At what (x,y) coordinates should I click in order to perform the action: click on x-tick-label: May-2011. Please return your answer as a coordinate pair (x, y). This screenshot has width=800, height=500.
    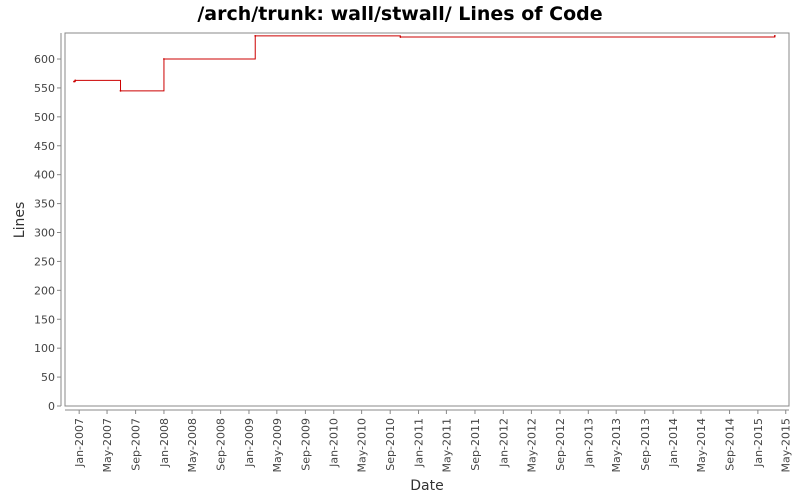
    Looking at the image, I should click on (446, 445).